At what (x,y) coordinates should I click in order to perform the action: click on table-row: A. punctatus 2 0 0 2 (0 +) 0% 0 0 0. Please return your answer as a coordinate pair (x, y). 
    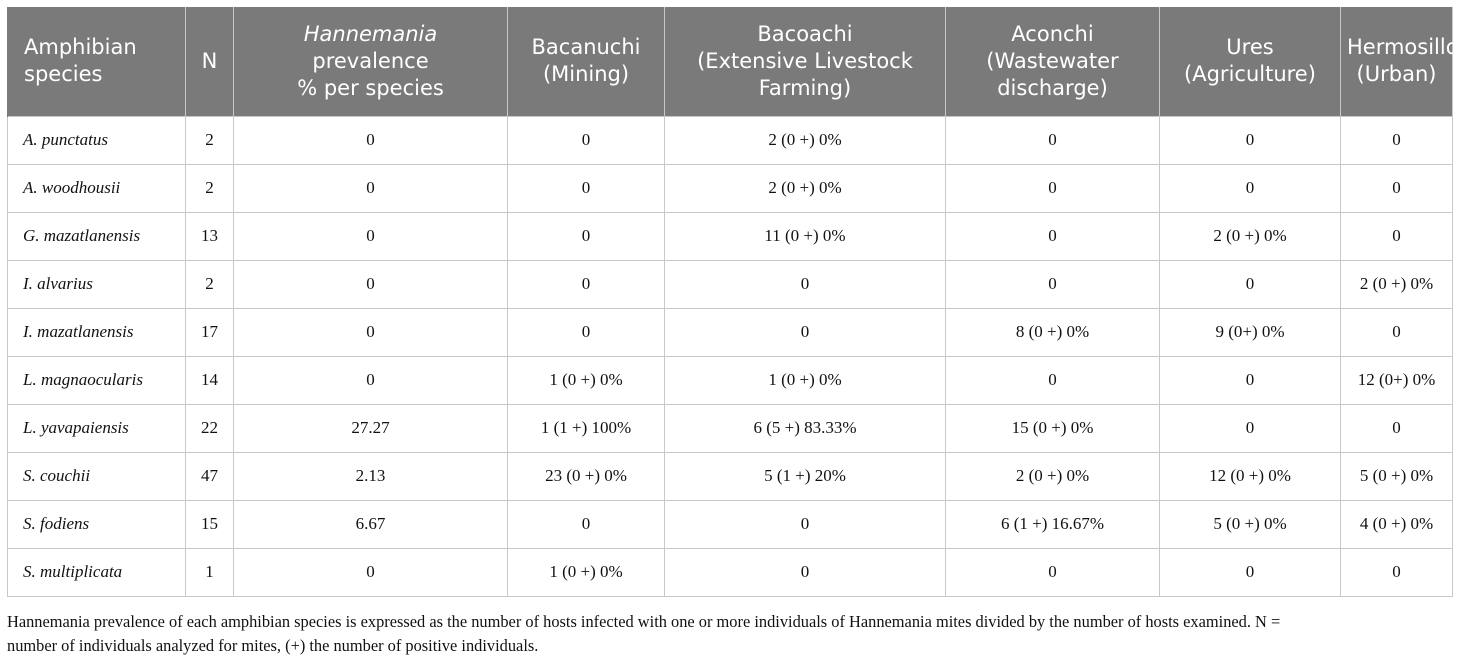
    Looking at the image, I should click on (730, 140).